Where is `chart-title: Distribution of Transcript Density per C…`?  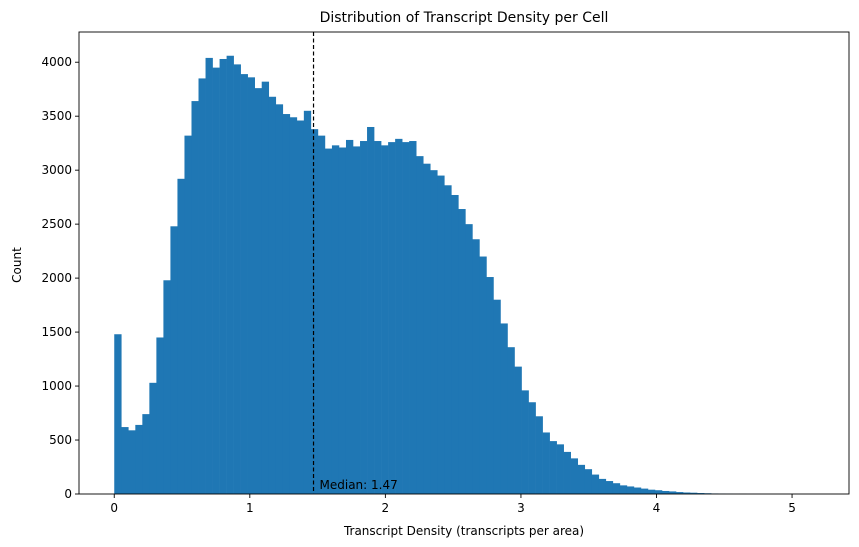 chart-title: Distribution of Transcript Density per C… is located at coordinates (464, 18).